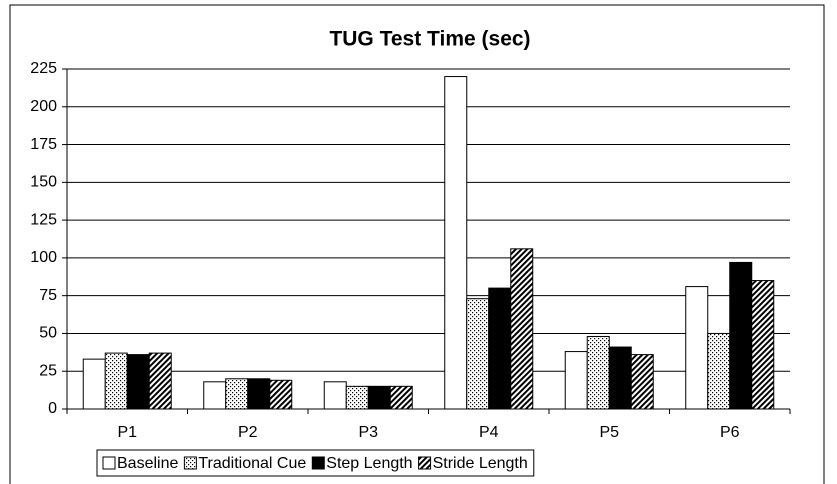  I want to click on x-tick-label: P2, so click(248, 432).